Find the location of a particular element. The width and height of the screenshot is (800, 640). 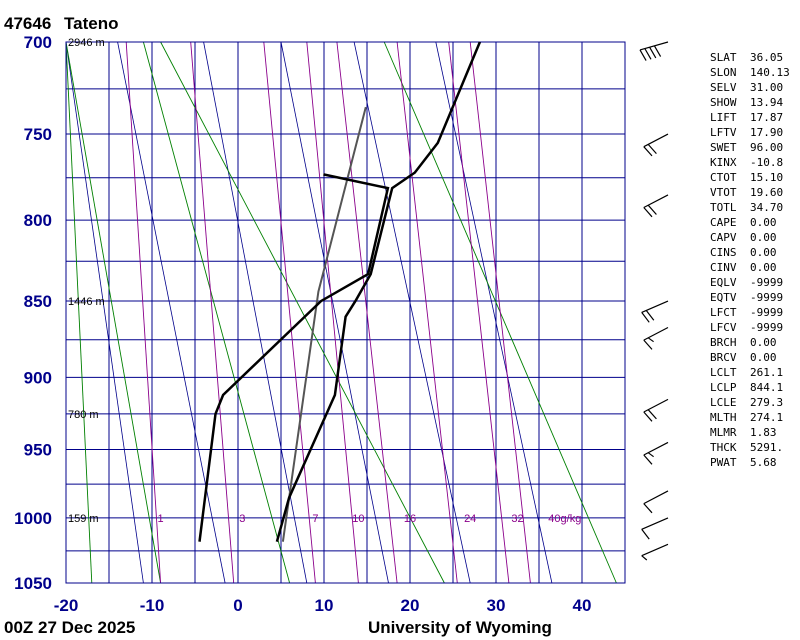

index-row: BRCH 0.00 is located at coordinates (754, 342).